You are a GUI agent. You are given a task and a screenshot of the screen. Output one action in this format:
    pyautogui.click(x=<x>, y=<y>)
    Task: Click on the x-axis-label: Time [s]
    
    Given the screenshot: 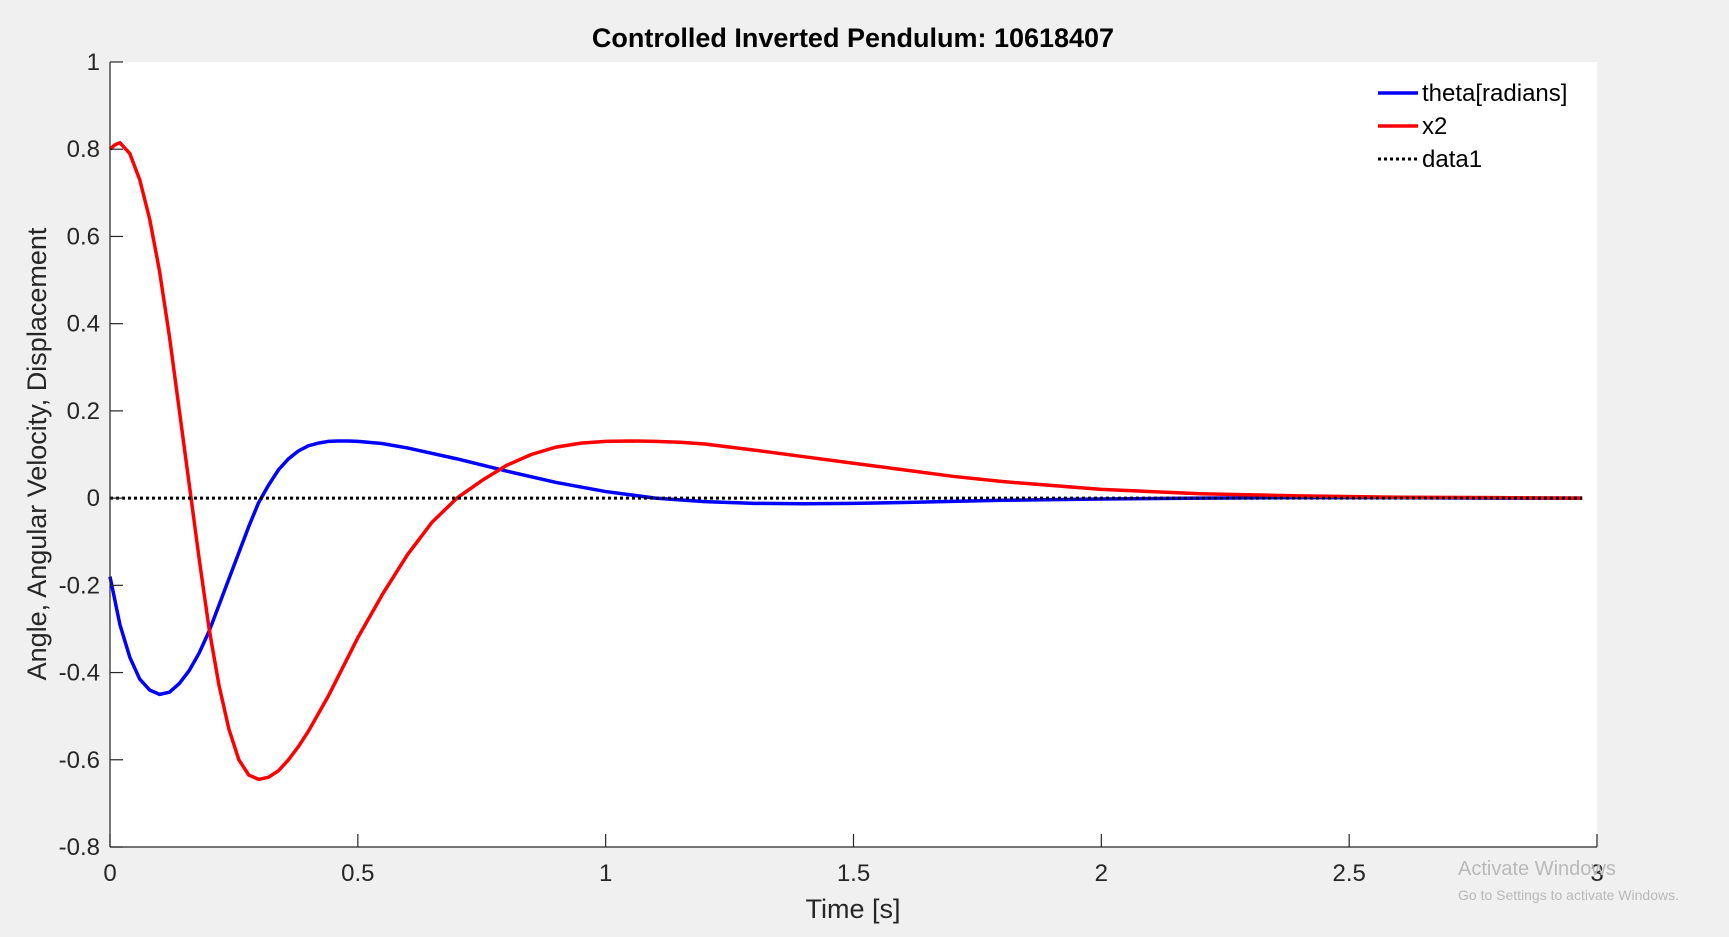 What is the action you would take?
    pyautogui.click(x=852, y=909)
    